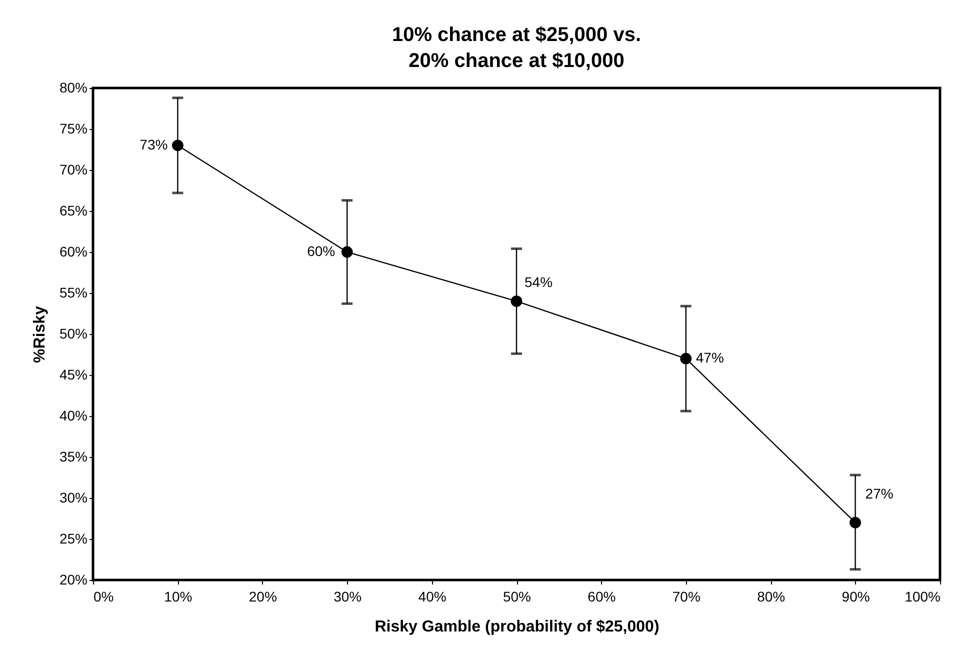  Describe the element at coordinates (348, 596) in the screenshot. I see `x-tick-label: 30%` at that location.